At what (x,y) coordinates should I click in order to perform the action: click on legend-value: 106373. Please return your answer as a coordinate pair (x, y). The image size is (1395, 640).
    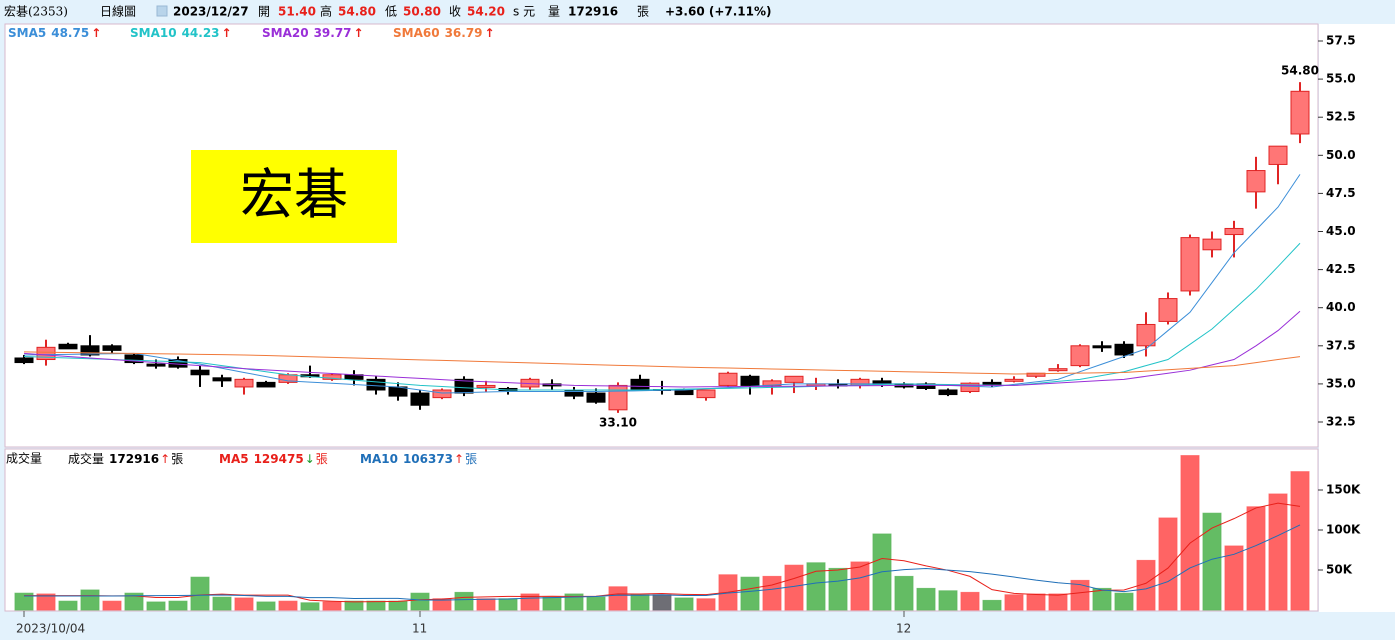
    Looking at the image, I should click on (428, 459).